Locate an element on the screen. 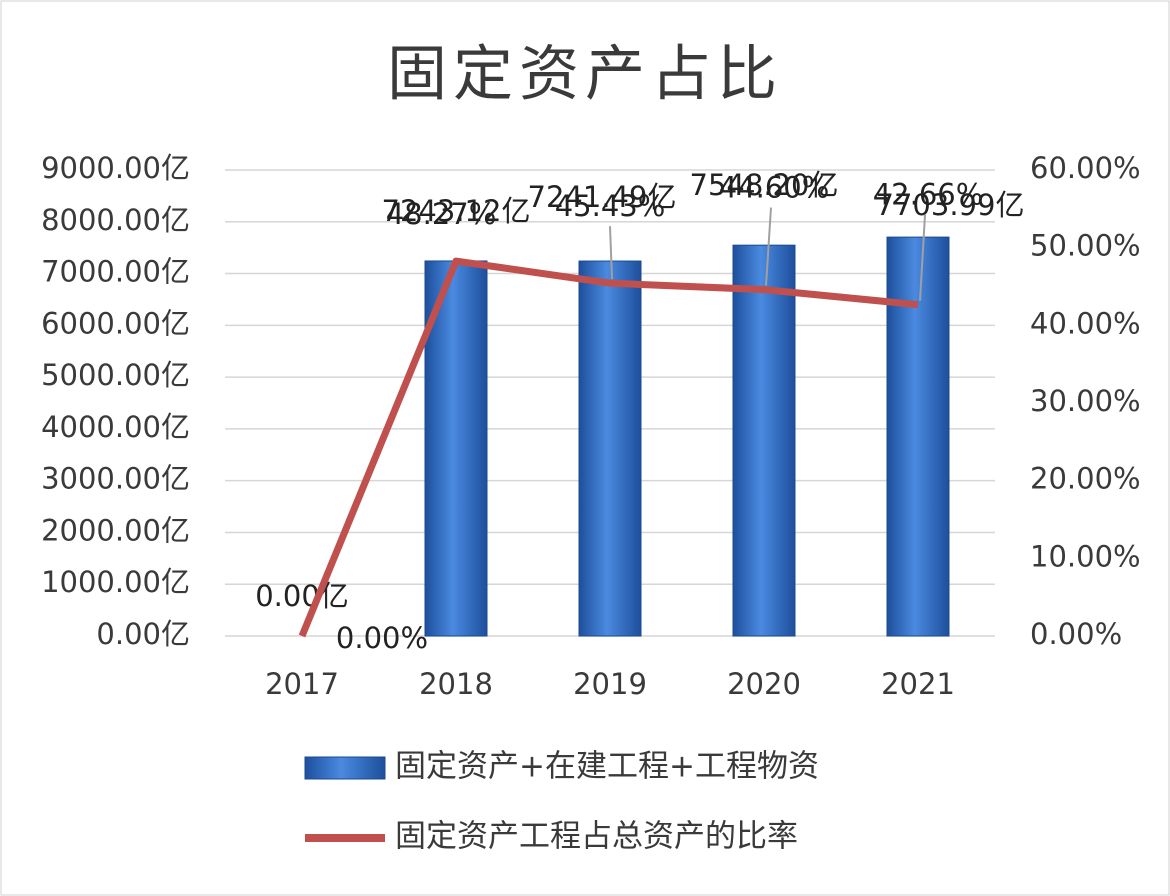 The height and width of the screenshot is (896, 1170). data-label: 7703.99亿 is located at coordinates (950, 205).